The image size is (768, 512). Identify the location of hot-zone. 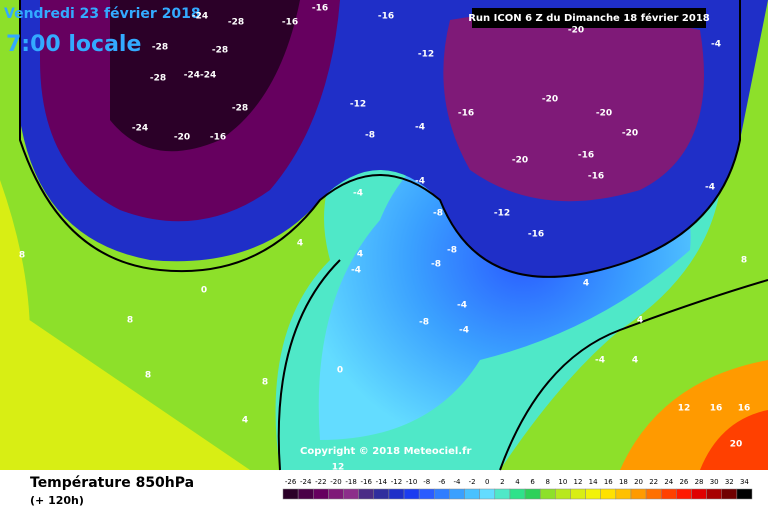
(734, 440).